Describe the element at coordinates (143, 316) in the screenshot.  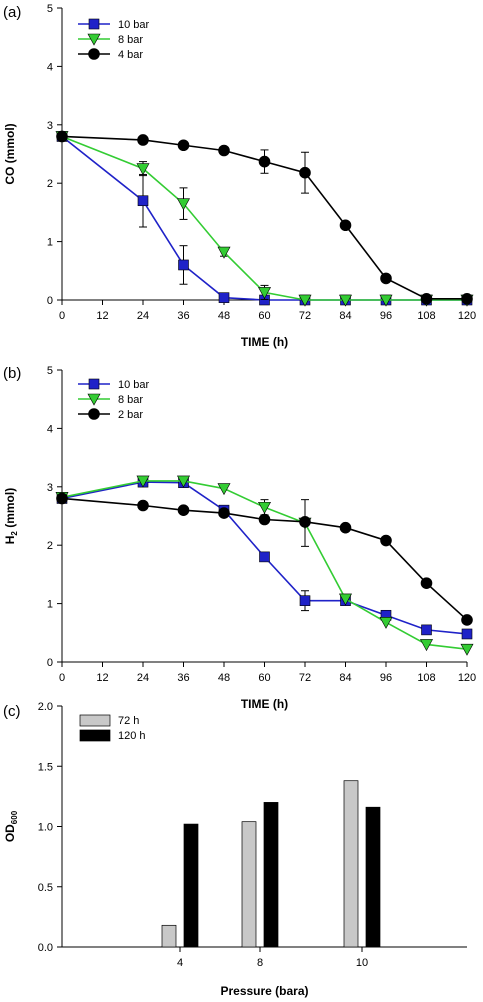
I see `x-tick-label: 24` at that location.